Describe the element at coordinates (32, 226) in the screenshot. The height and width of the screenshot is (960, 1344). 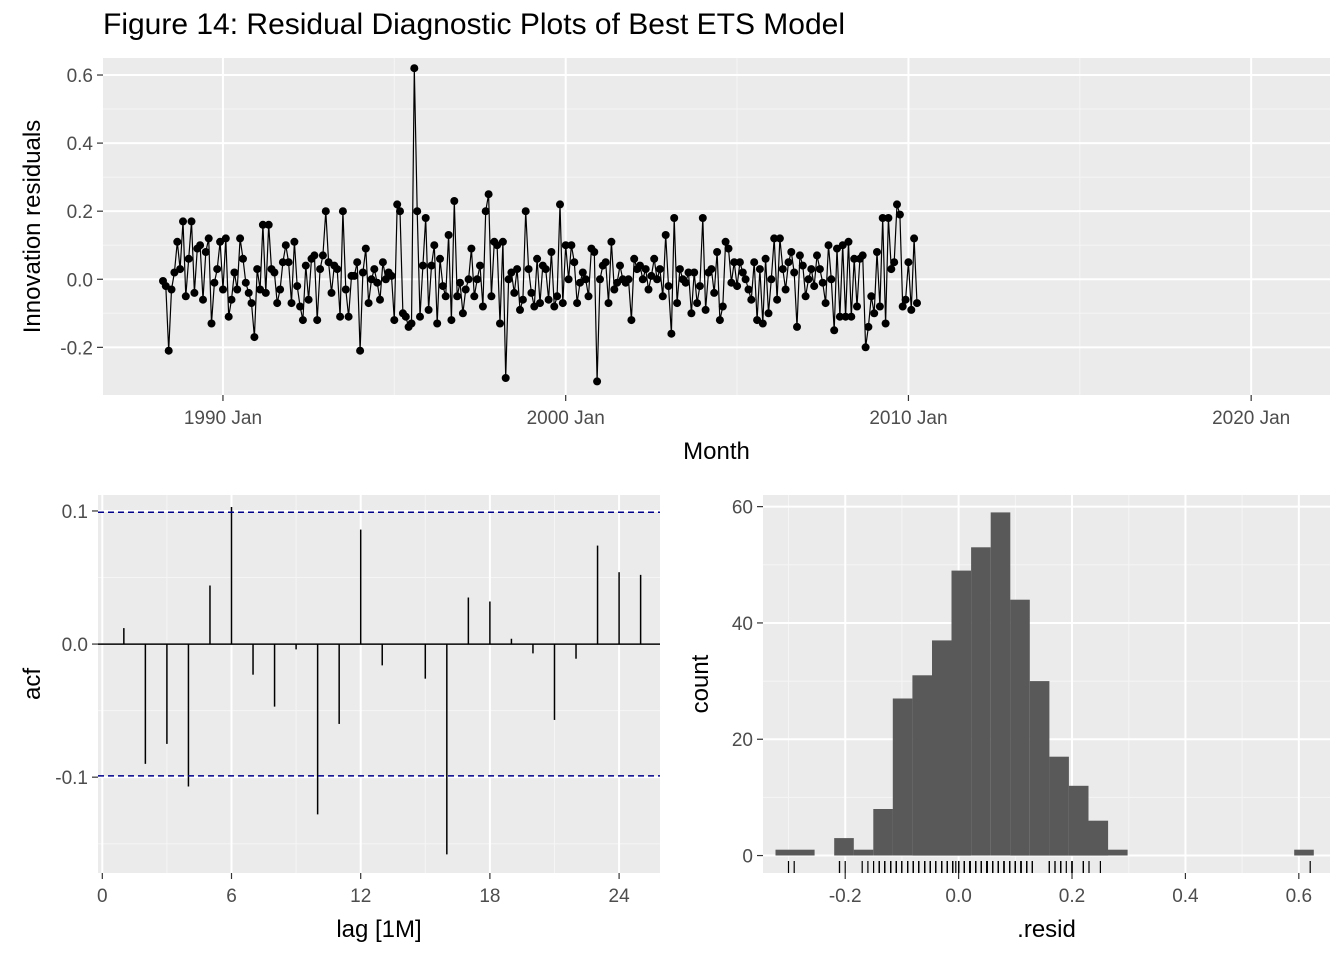
I see `y-axis-title: Innovation residuals` at that location.